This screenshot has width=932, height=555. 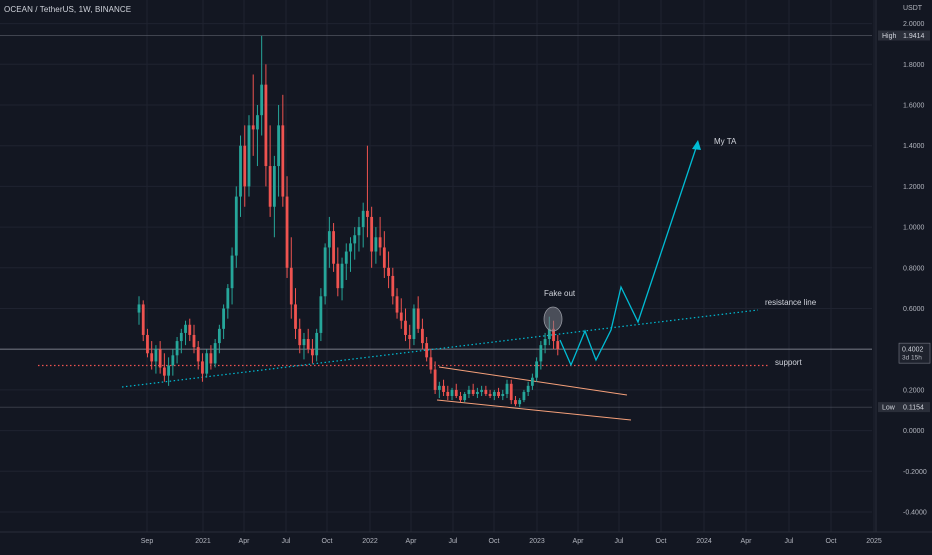 I want to click on symbol-title: OCEAN / TetherUS, 1W, BINANCE, so click(x=68, y=9).